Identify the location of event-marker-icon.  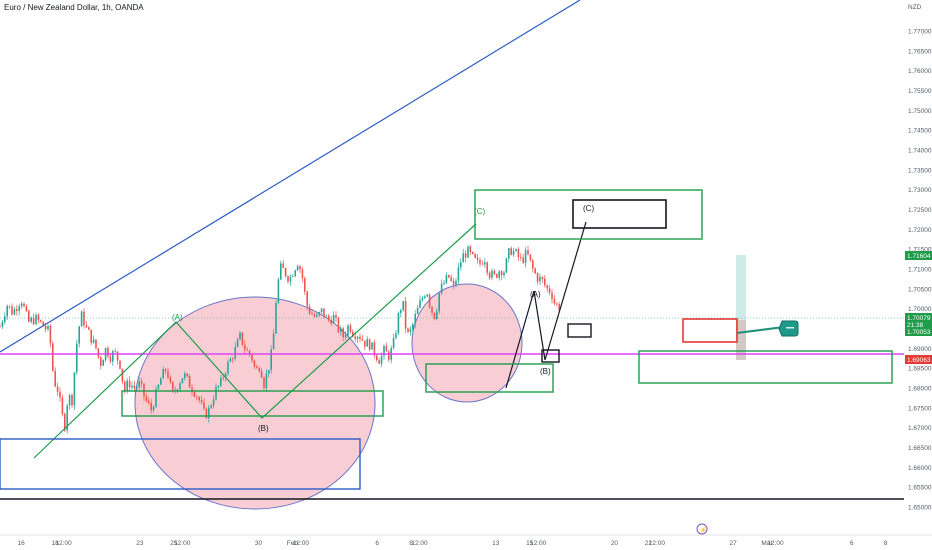
(702, 529).